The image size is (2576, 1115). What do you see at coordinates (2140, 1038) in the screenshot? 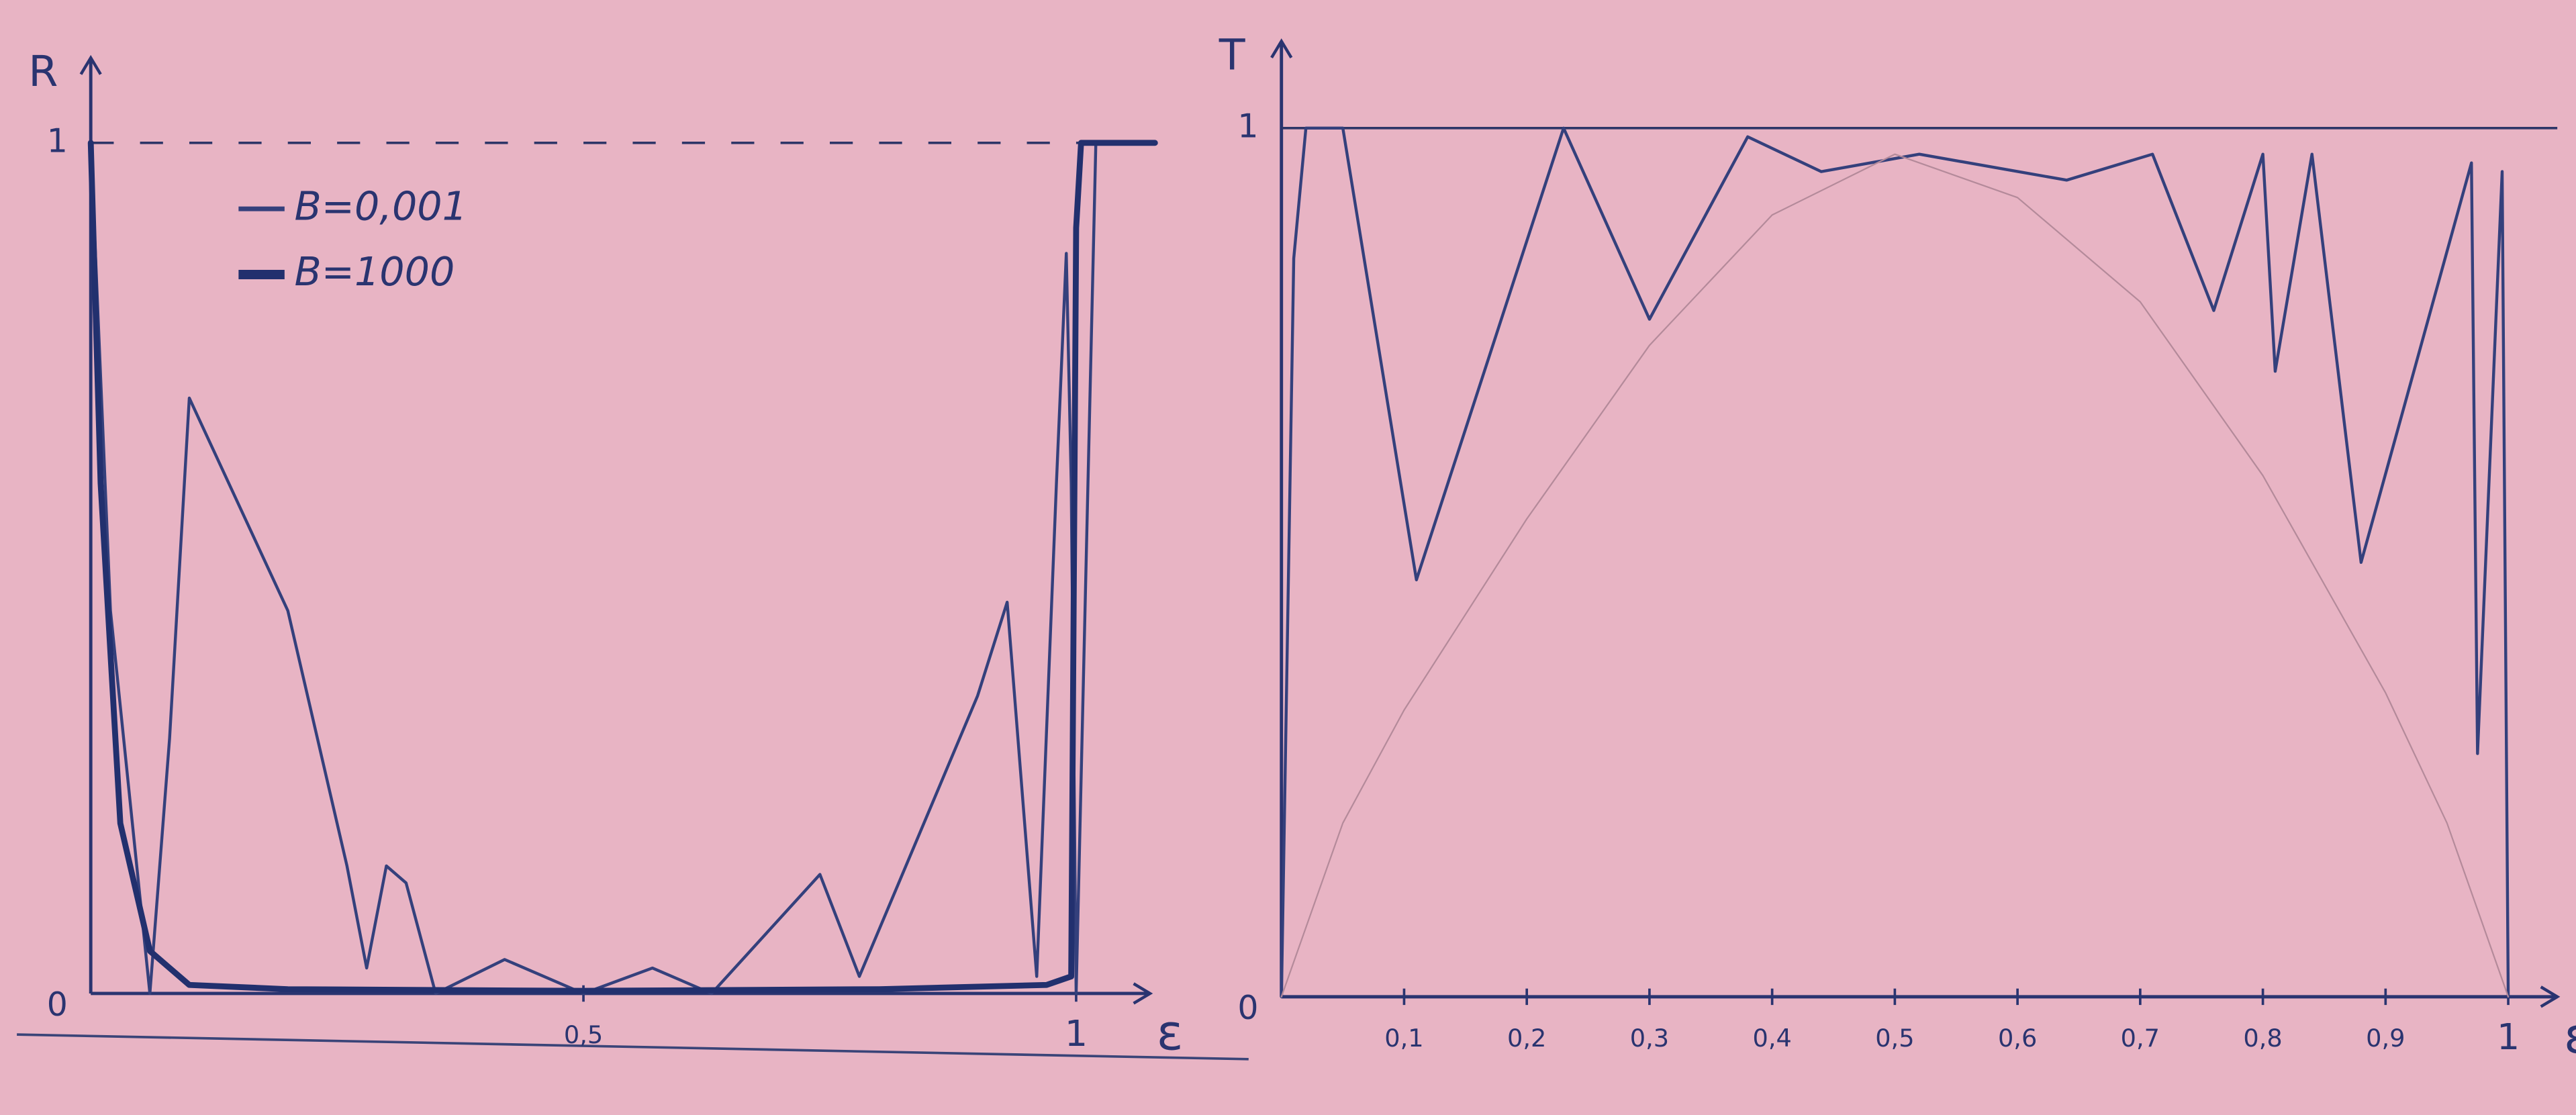
I see `x-tick-label: 0,7` at bounding box center [2140, 1038].